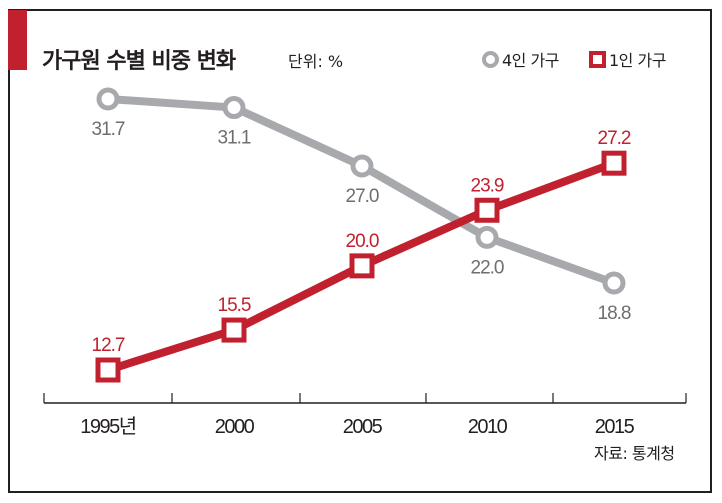 Image resolution: width=722 pixels, height=503 pixels. Describe the element at coordinates (234, 305) in the screenshot. I see `data-label-1-person: 15.5` at that location.